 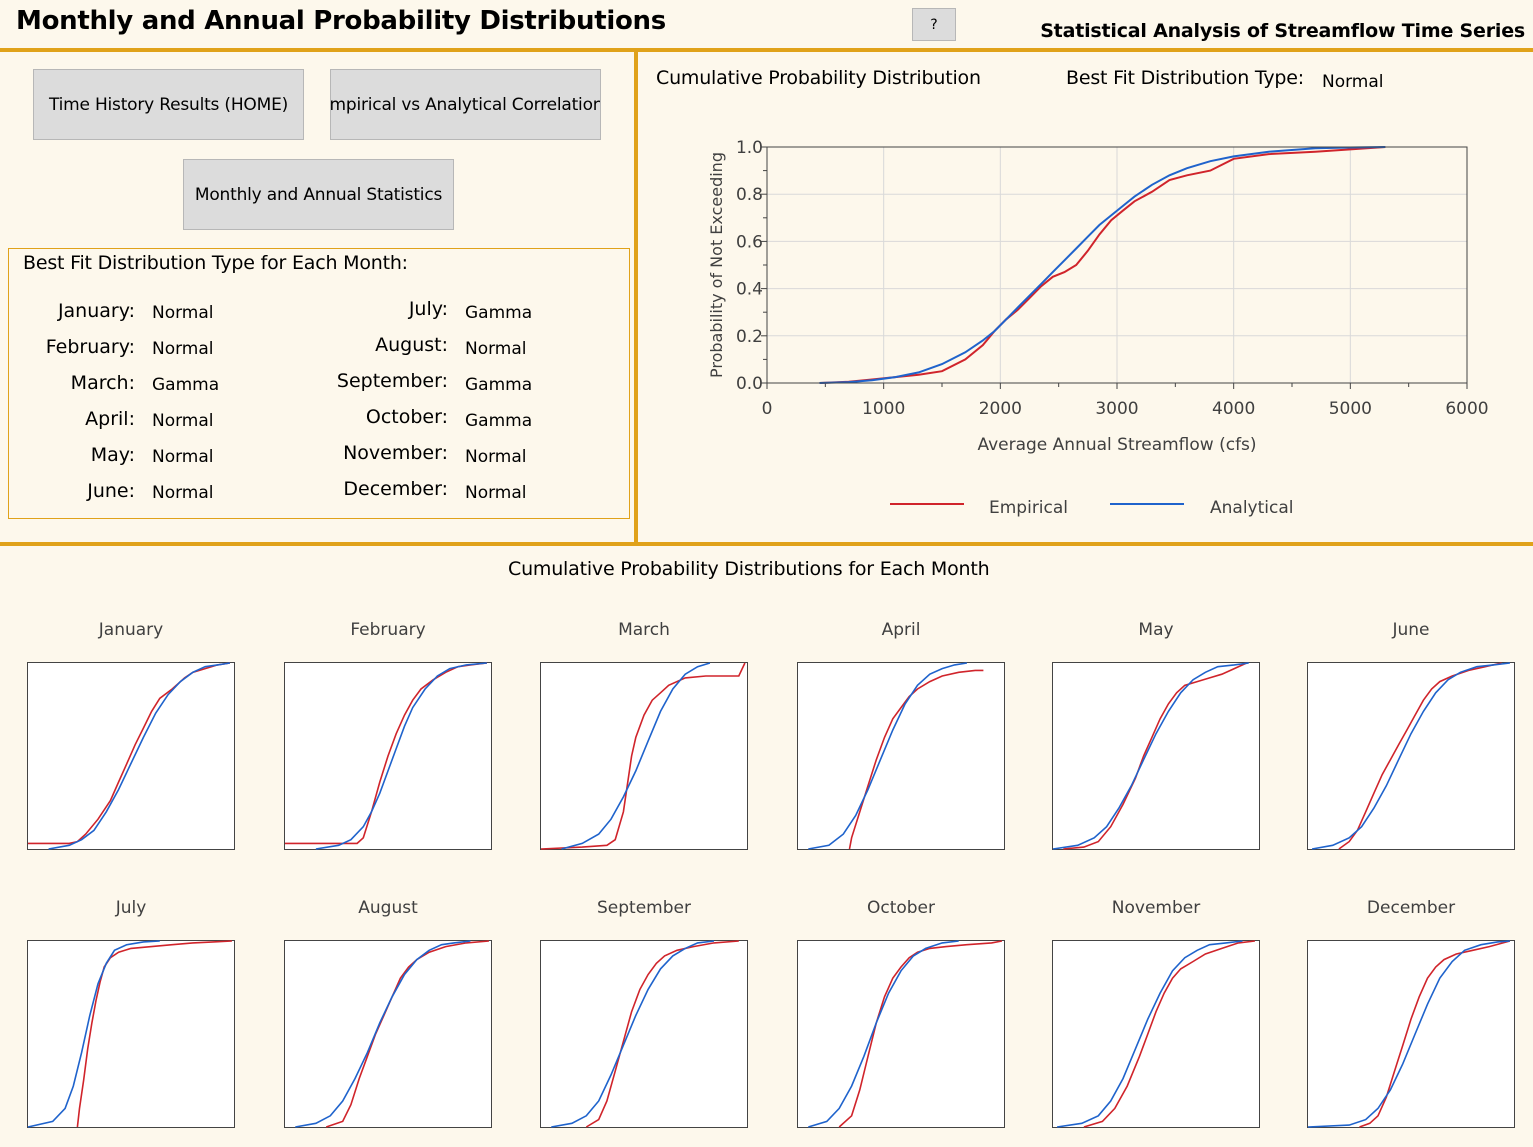 I want to click on monthly-chart-september, so click(x=644, y=1034).